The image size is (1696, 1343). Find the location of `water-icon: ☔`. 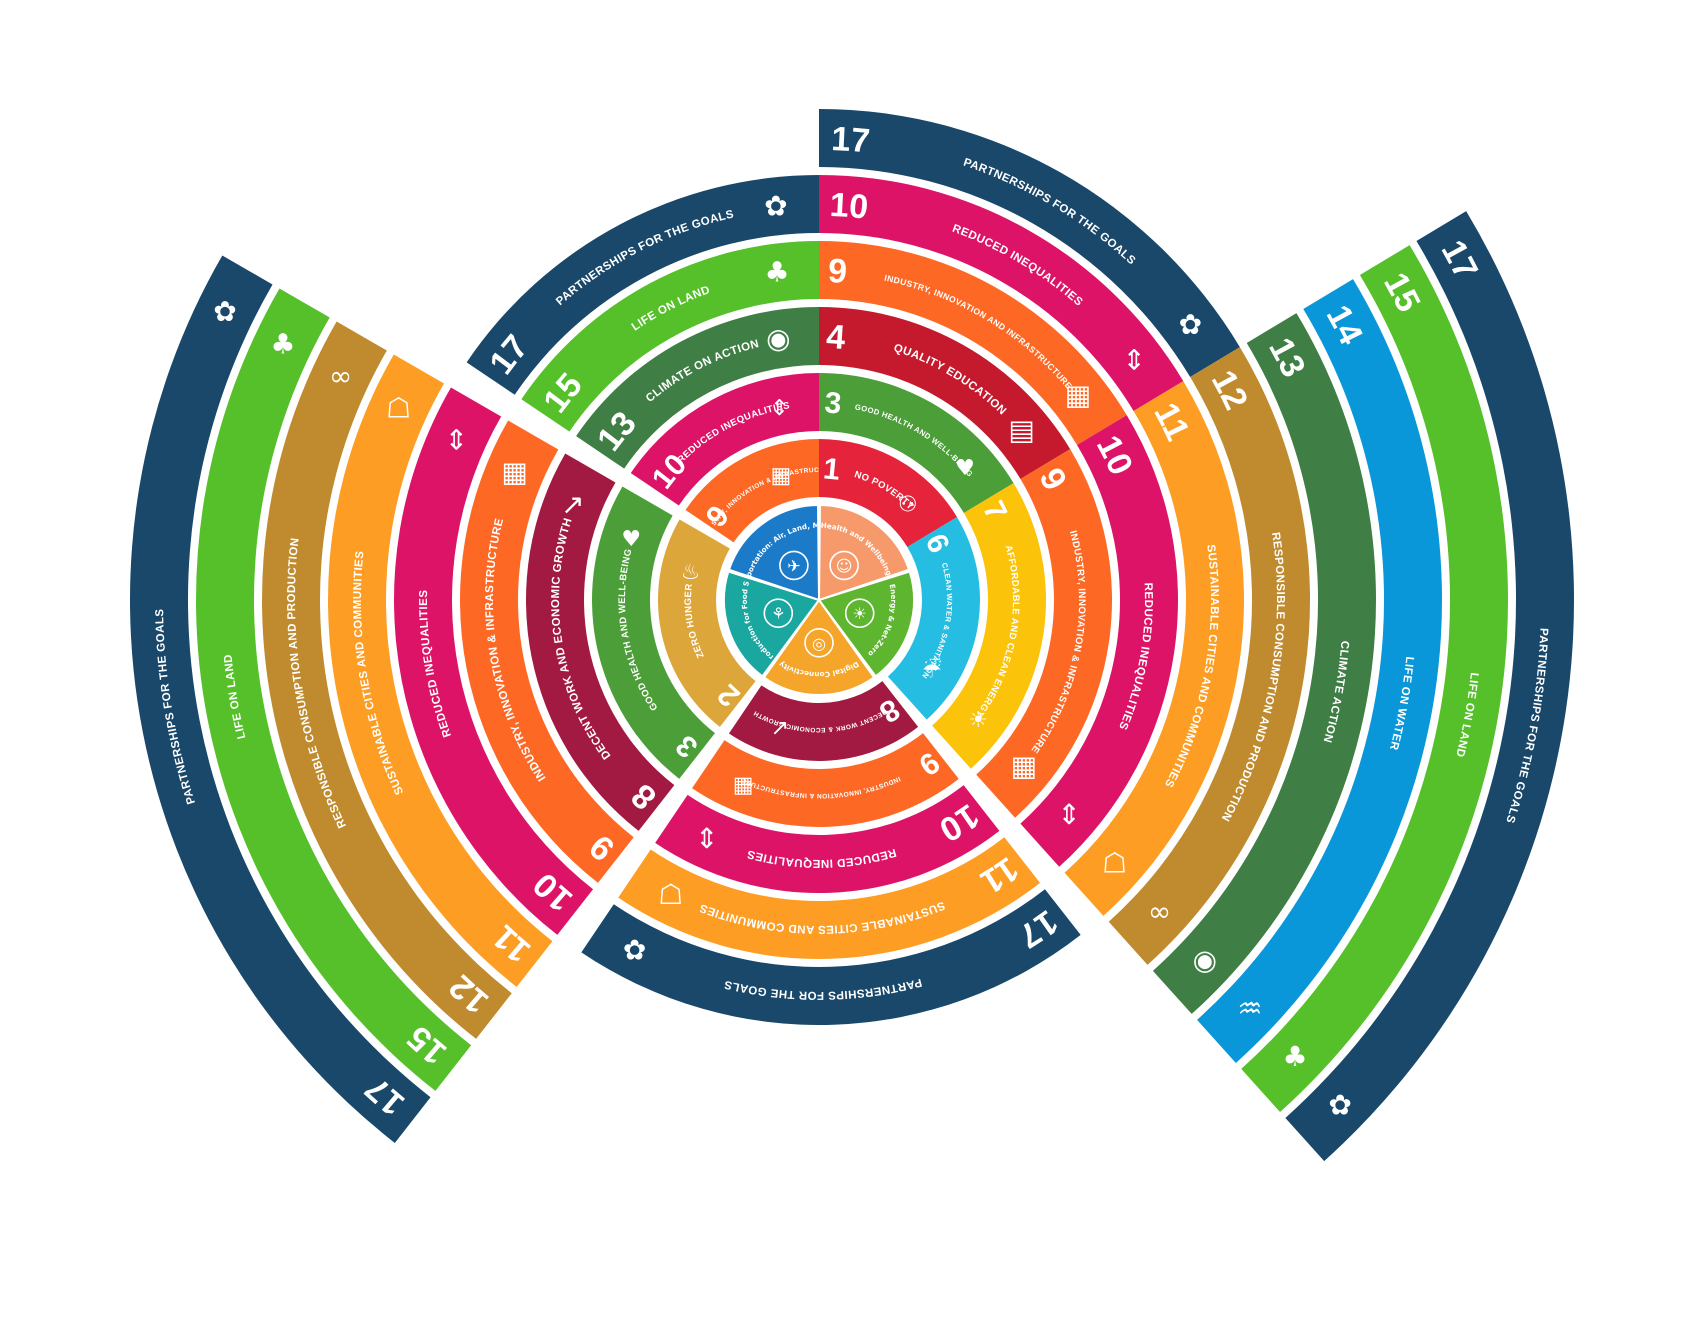

water-icon: ☔ is located at coordinates (932, 670).